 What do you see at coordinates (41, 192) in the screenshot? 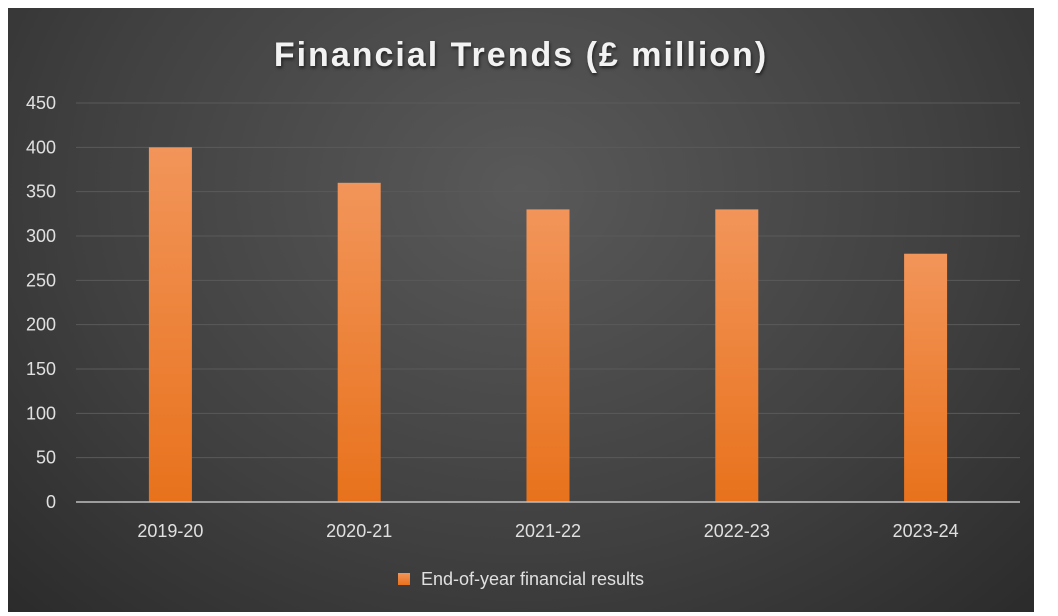
I see `y-tick-label: 350` at bounding box center [41, 192].